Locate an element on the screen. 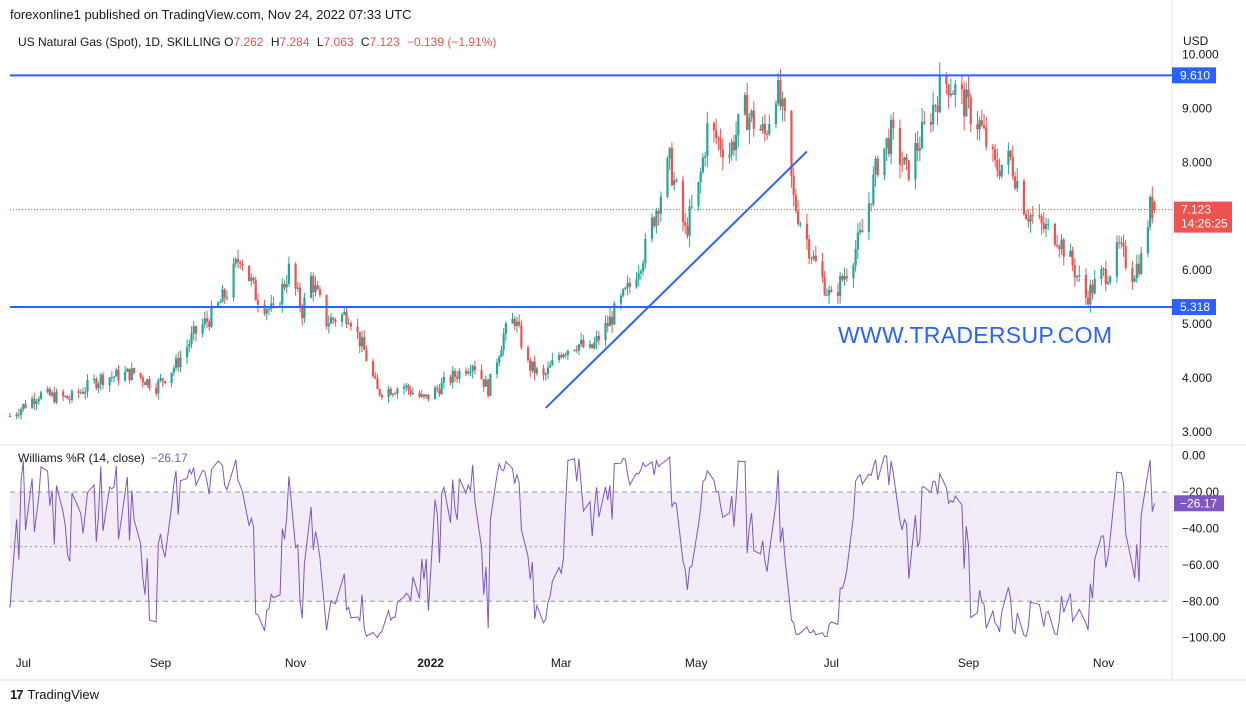 The height and width of the screenshot is (713, 1246). tradingview-logo: 17 TradingView is located at coordinates (54, 694).